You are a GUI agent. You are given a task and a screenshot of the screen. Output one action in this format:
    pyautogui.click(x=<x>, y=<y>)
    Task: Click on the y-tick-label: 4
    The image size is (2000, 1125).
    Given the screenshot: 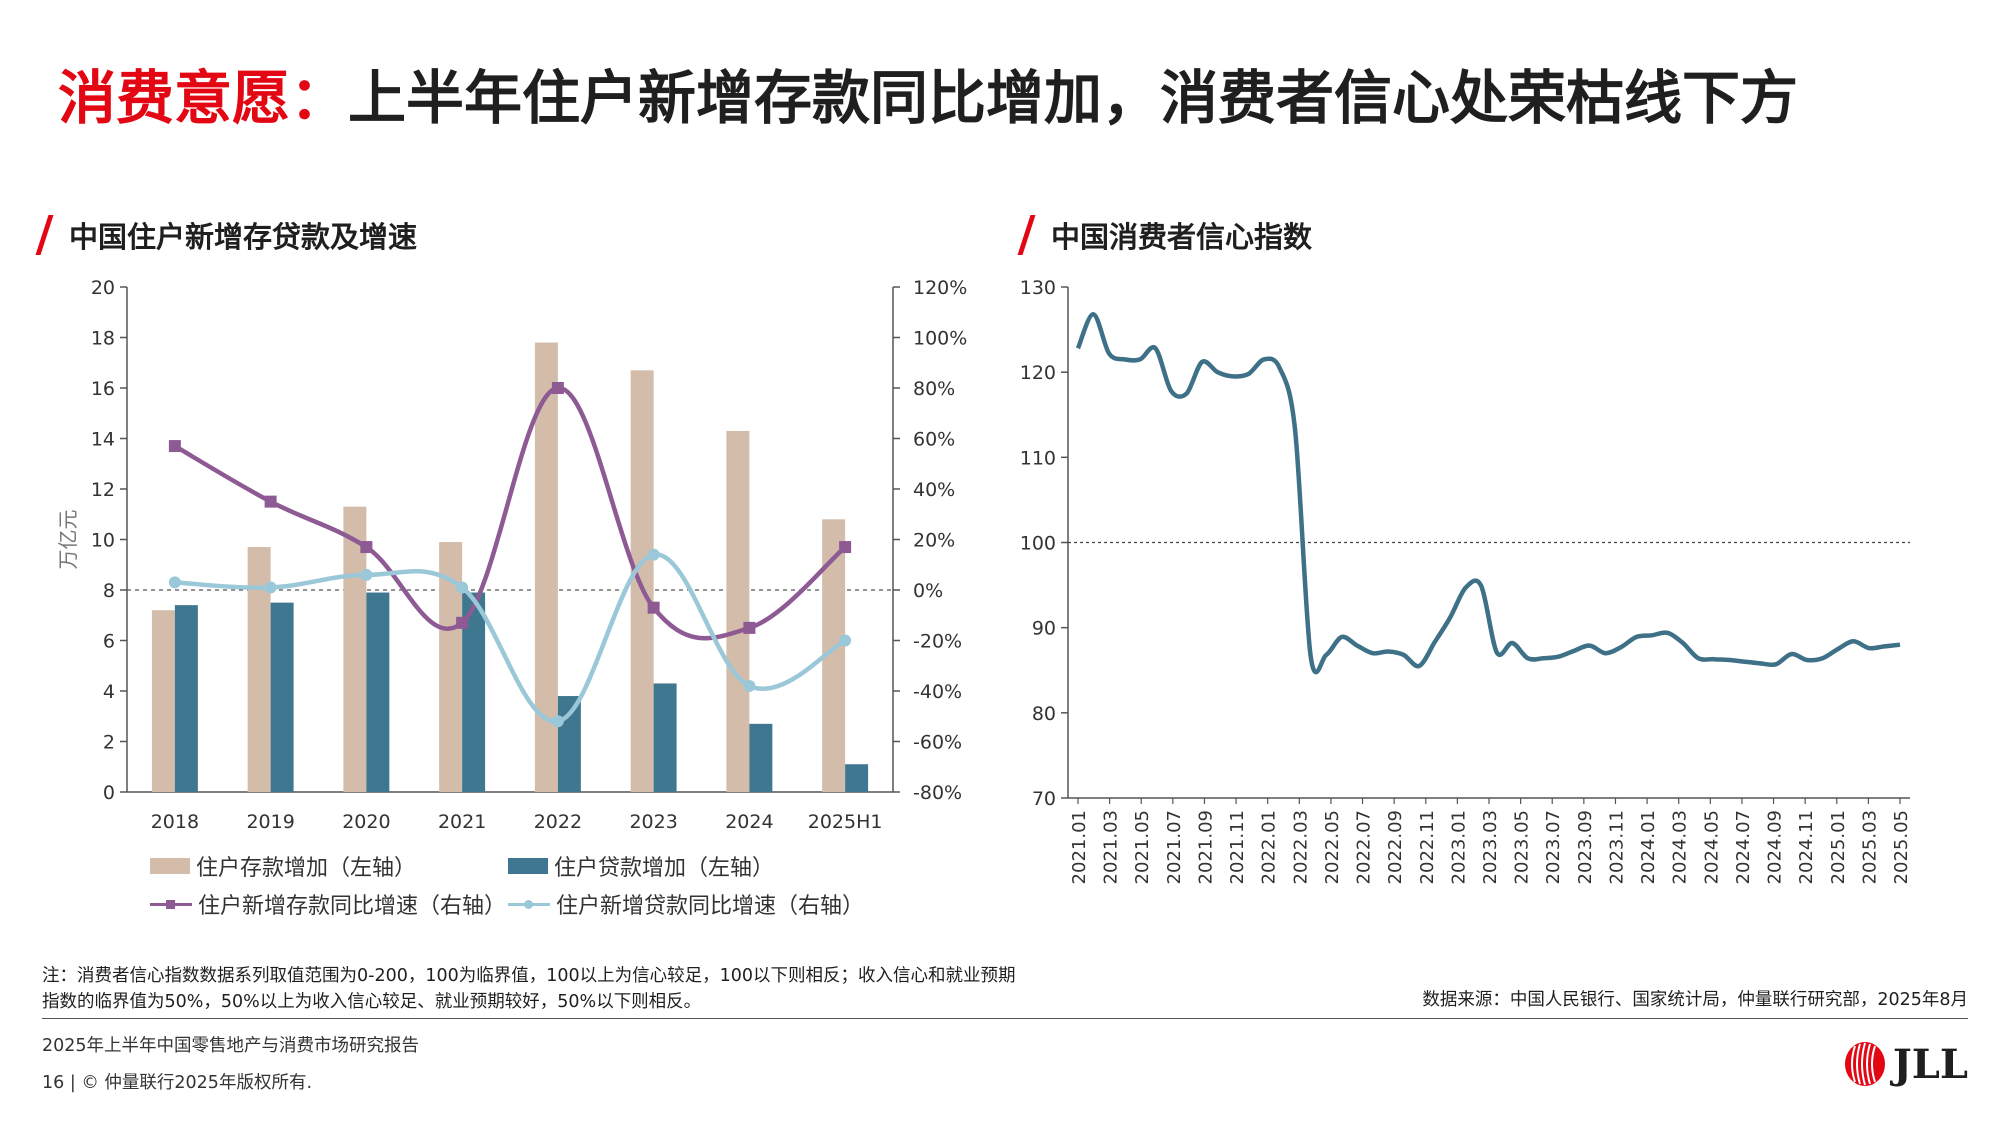 What is the action you would take?
    pyautogui.click(x=109, y=692)
    